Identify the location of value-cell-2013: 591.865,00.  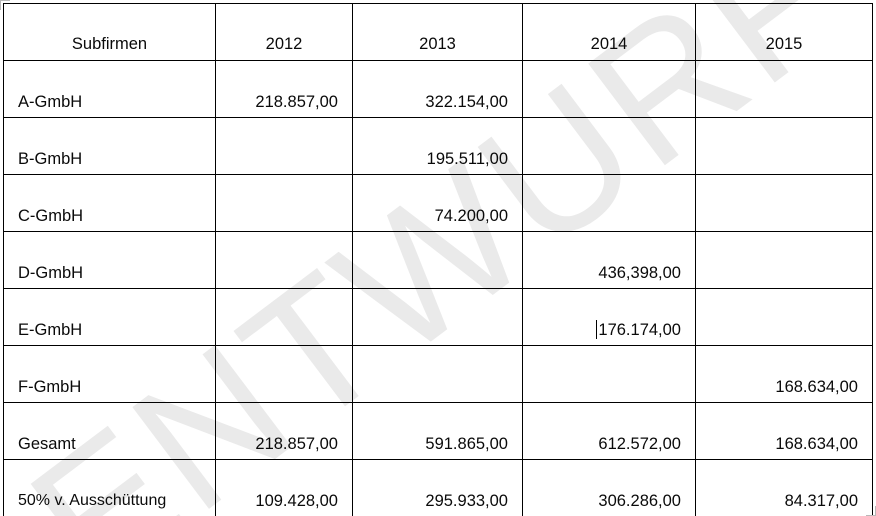
(437, 431).